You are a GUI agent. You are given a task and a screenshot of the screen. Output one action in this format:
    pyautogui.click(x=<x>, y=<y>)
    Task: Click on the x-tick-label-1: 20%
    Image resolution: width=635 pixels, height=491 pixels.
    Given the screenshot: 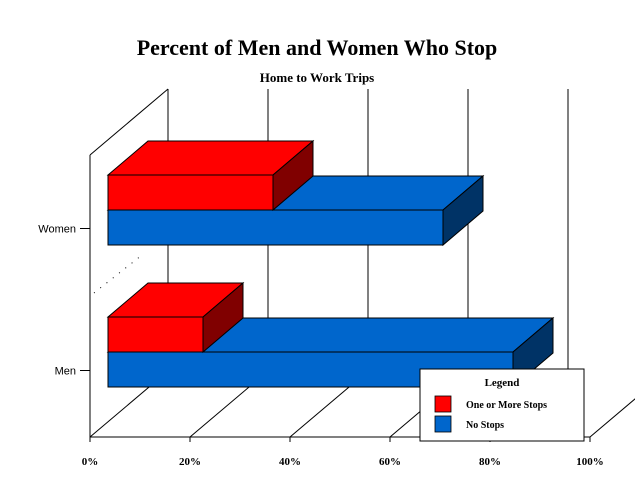 What is the action you would take?
    pyautogui.click(x=190, y=462)
    